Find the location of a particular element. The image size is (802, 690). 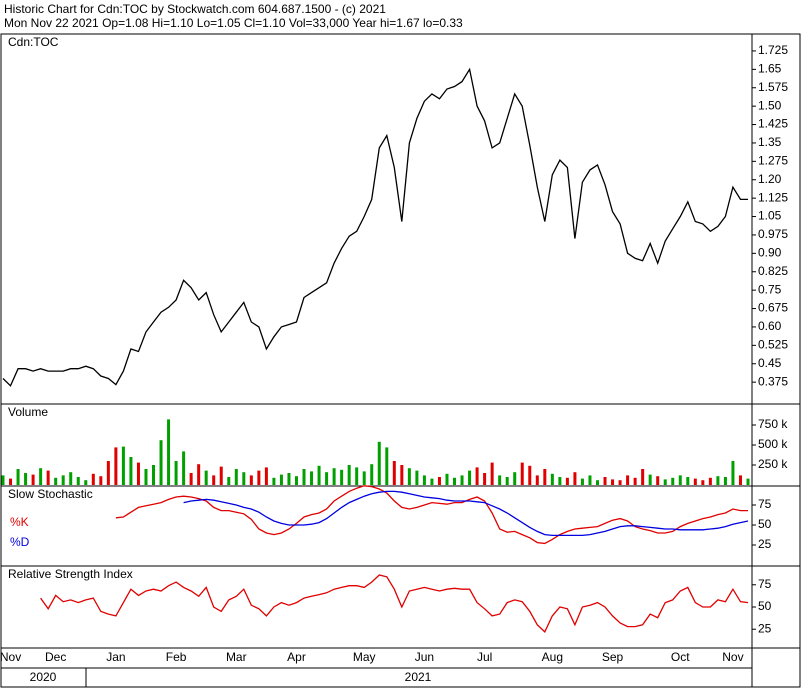

y-tick-label: 1.35 is located at coordinates (770, 142).